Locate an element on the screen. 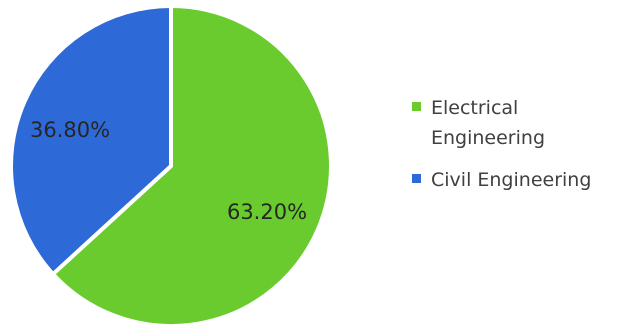 This screenshot has height=327, width=617. legend-label-line-2: Engineering is located at coordinates (488, 138).